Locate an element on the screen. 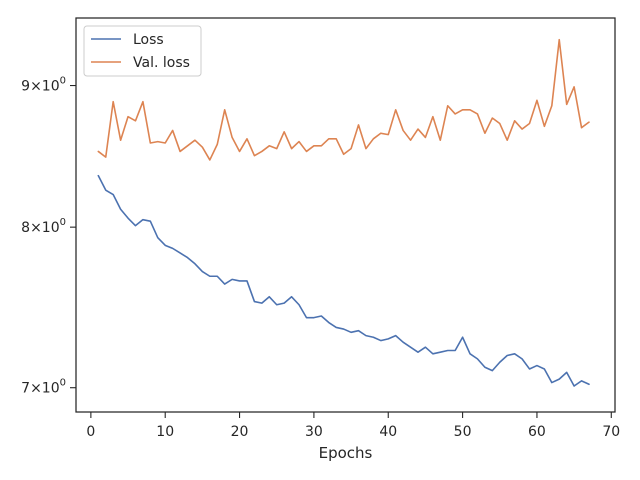 This screenshot has width=640, height=480. x-tick-label-3: 30 is located at coordinates (314, 432).